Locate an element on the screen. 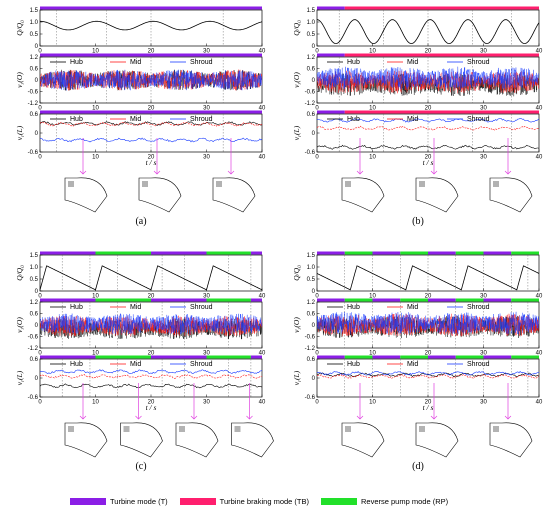 The image size is (550, 512). series-shroud-O is located at coordinates (151, 80).